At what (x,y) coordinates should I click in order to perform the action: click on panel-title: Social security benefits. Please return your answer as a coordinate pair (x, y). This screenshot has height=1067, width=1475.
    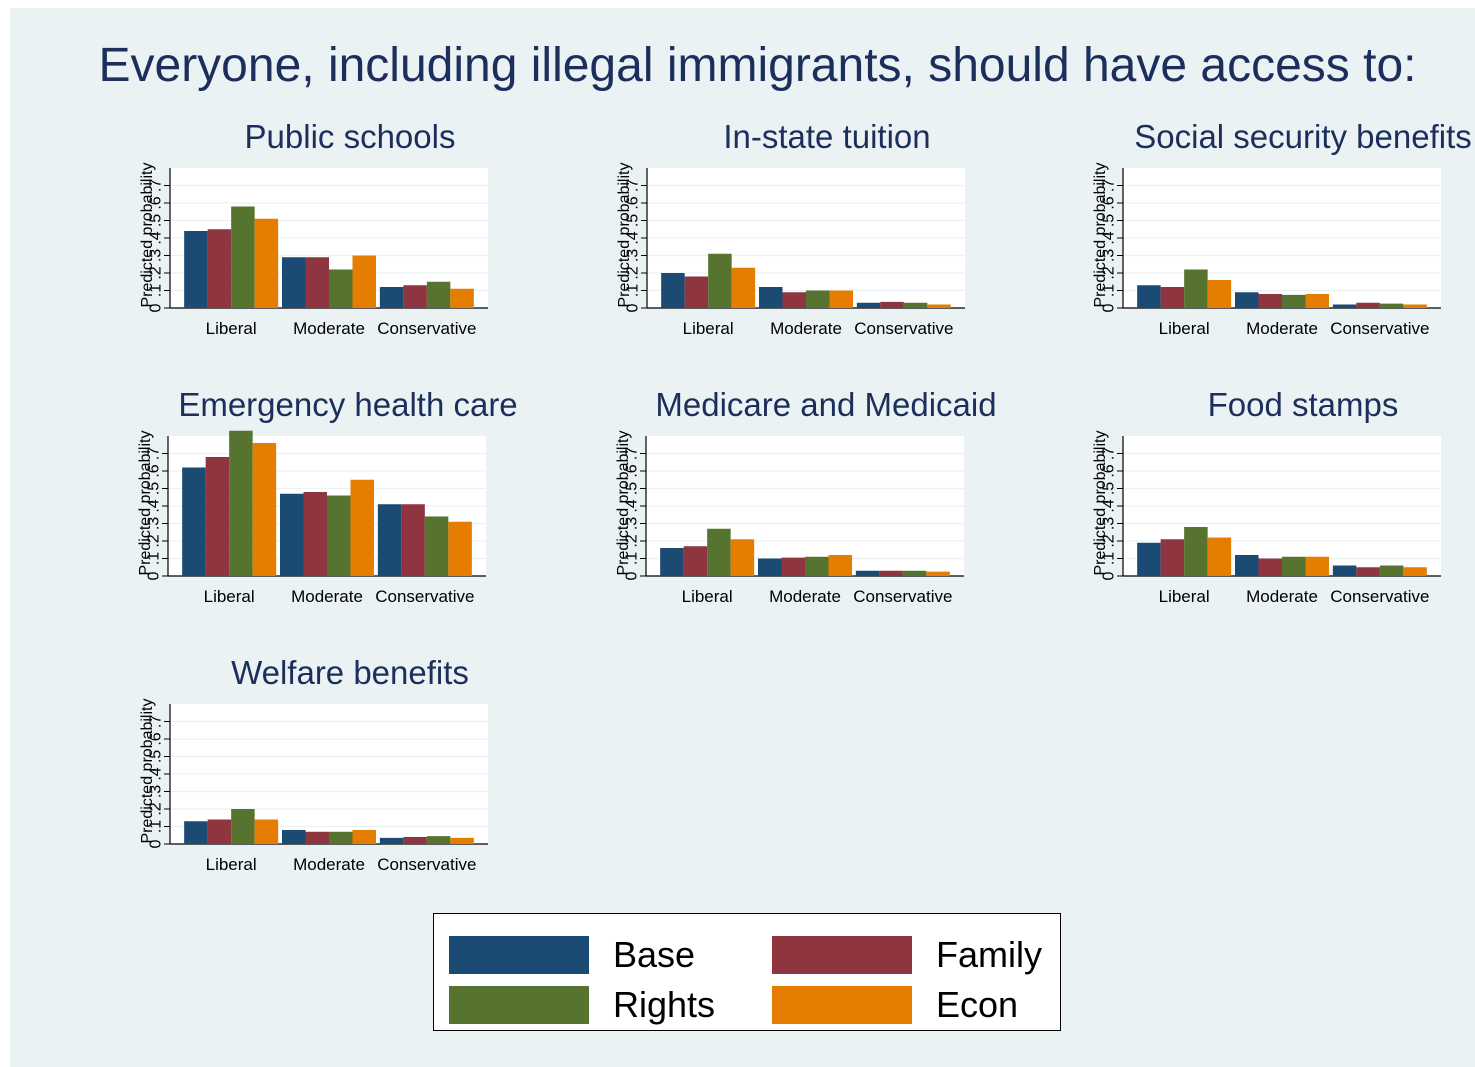
    Looking at the image, I should click on (1303, 136).